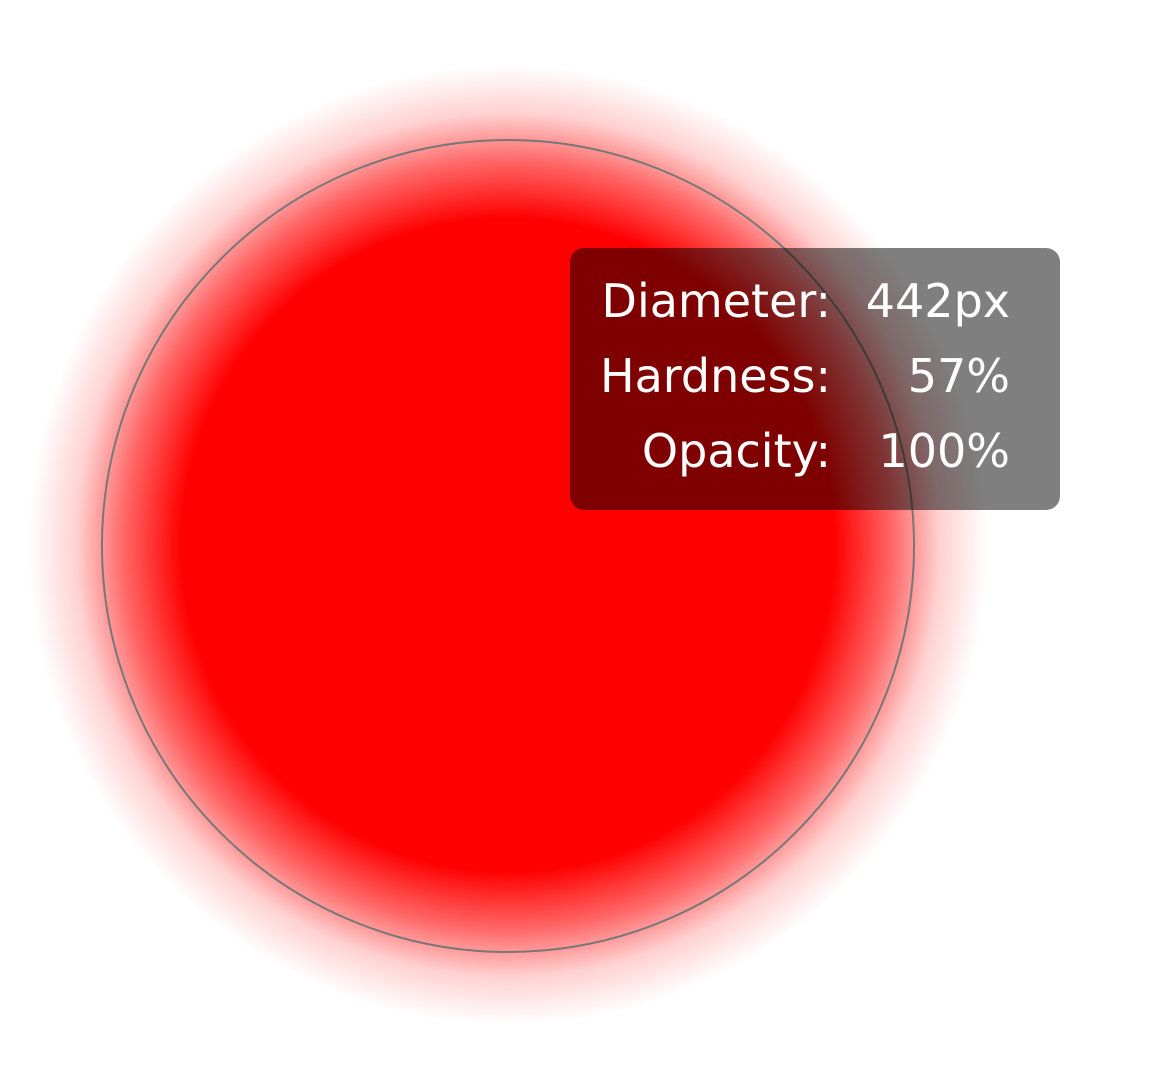  Describe the element at coordinates (938, 301) in the screenshot. I see `hud-value: 442px` at that location.